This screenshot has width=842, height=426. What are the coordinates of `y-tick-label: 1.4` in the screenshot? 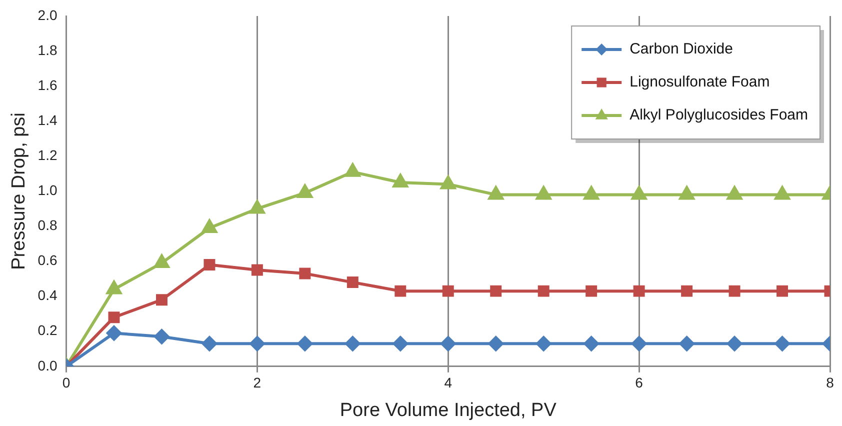 It's located at (48, 120).